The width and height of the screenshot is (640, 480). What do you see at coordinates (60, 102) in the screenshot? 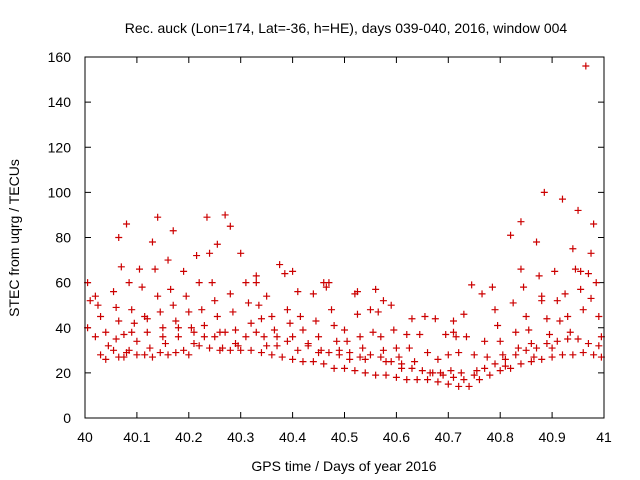
I see `y-tick-label: 140` at bounding box center [60, 102].